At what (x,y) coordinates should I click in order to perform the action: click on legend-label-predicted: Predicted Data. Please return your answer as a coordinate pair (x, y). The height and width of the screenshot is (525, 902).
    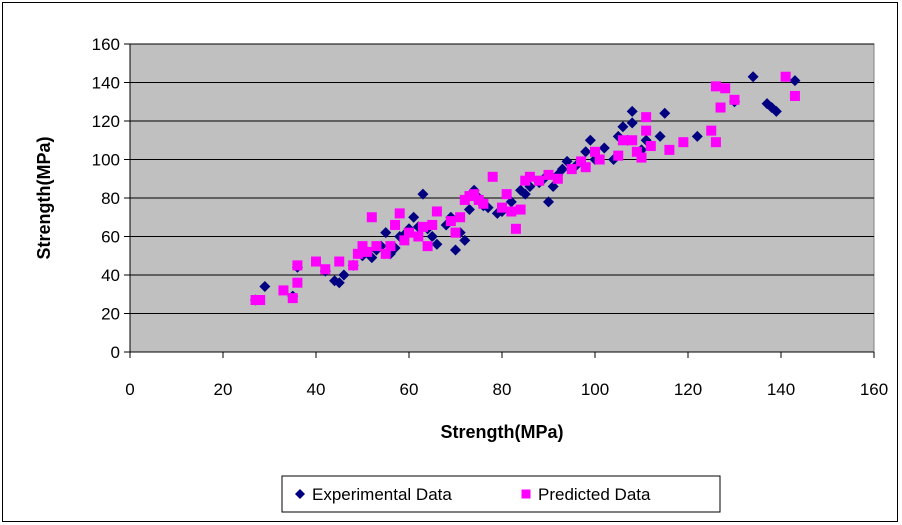
    Looking at the image, I should click on (594, 494).